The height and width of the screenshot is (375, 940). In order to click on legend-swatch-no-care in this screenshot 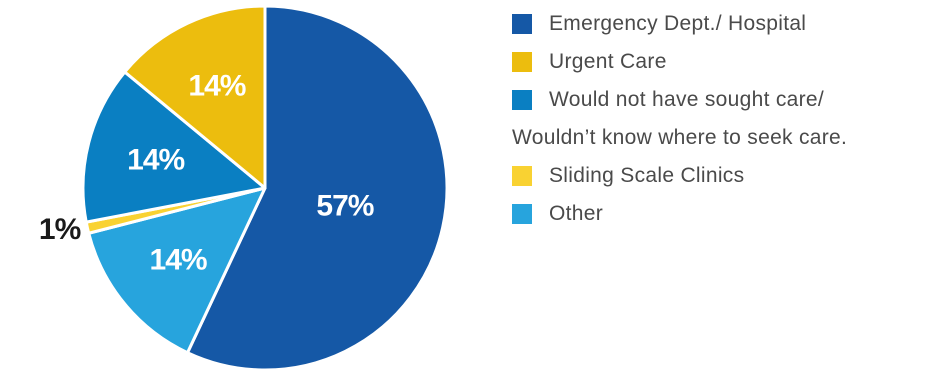, I will do `click(522, 100)`.